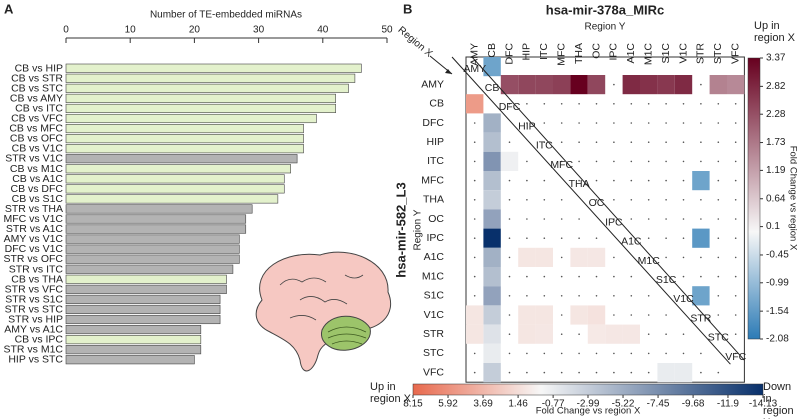 The width and height of the screenshot is (800, 419). Describe the element at coordinates (415, 42) in the screenshot. I see `corner-label: Region X` at that location.